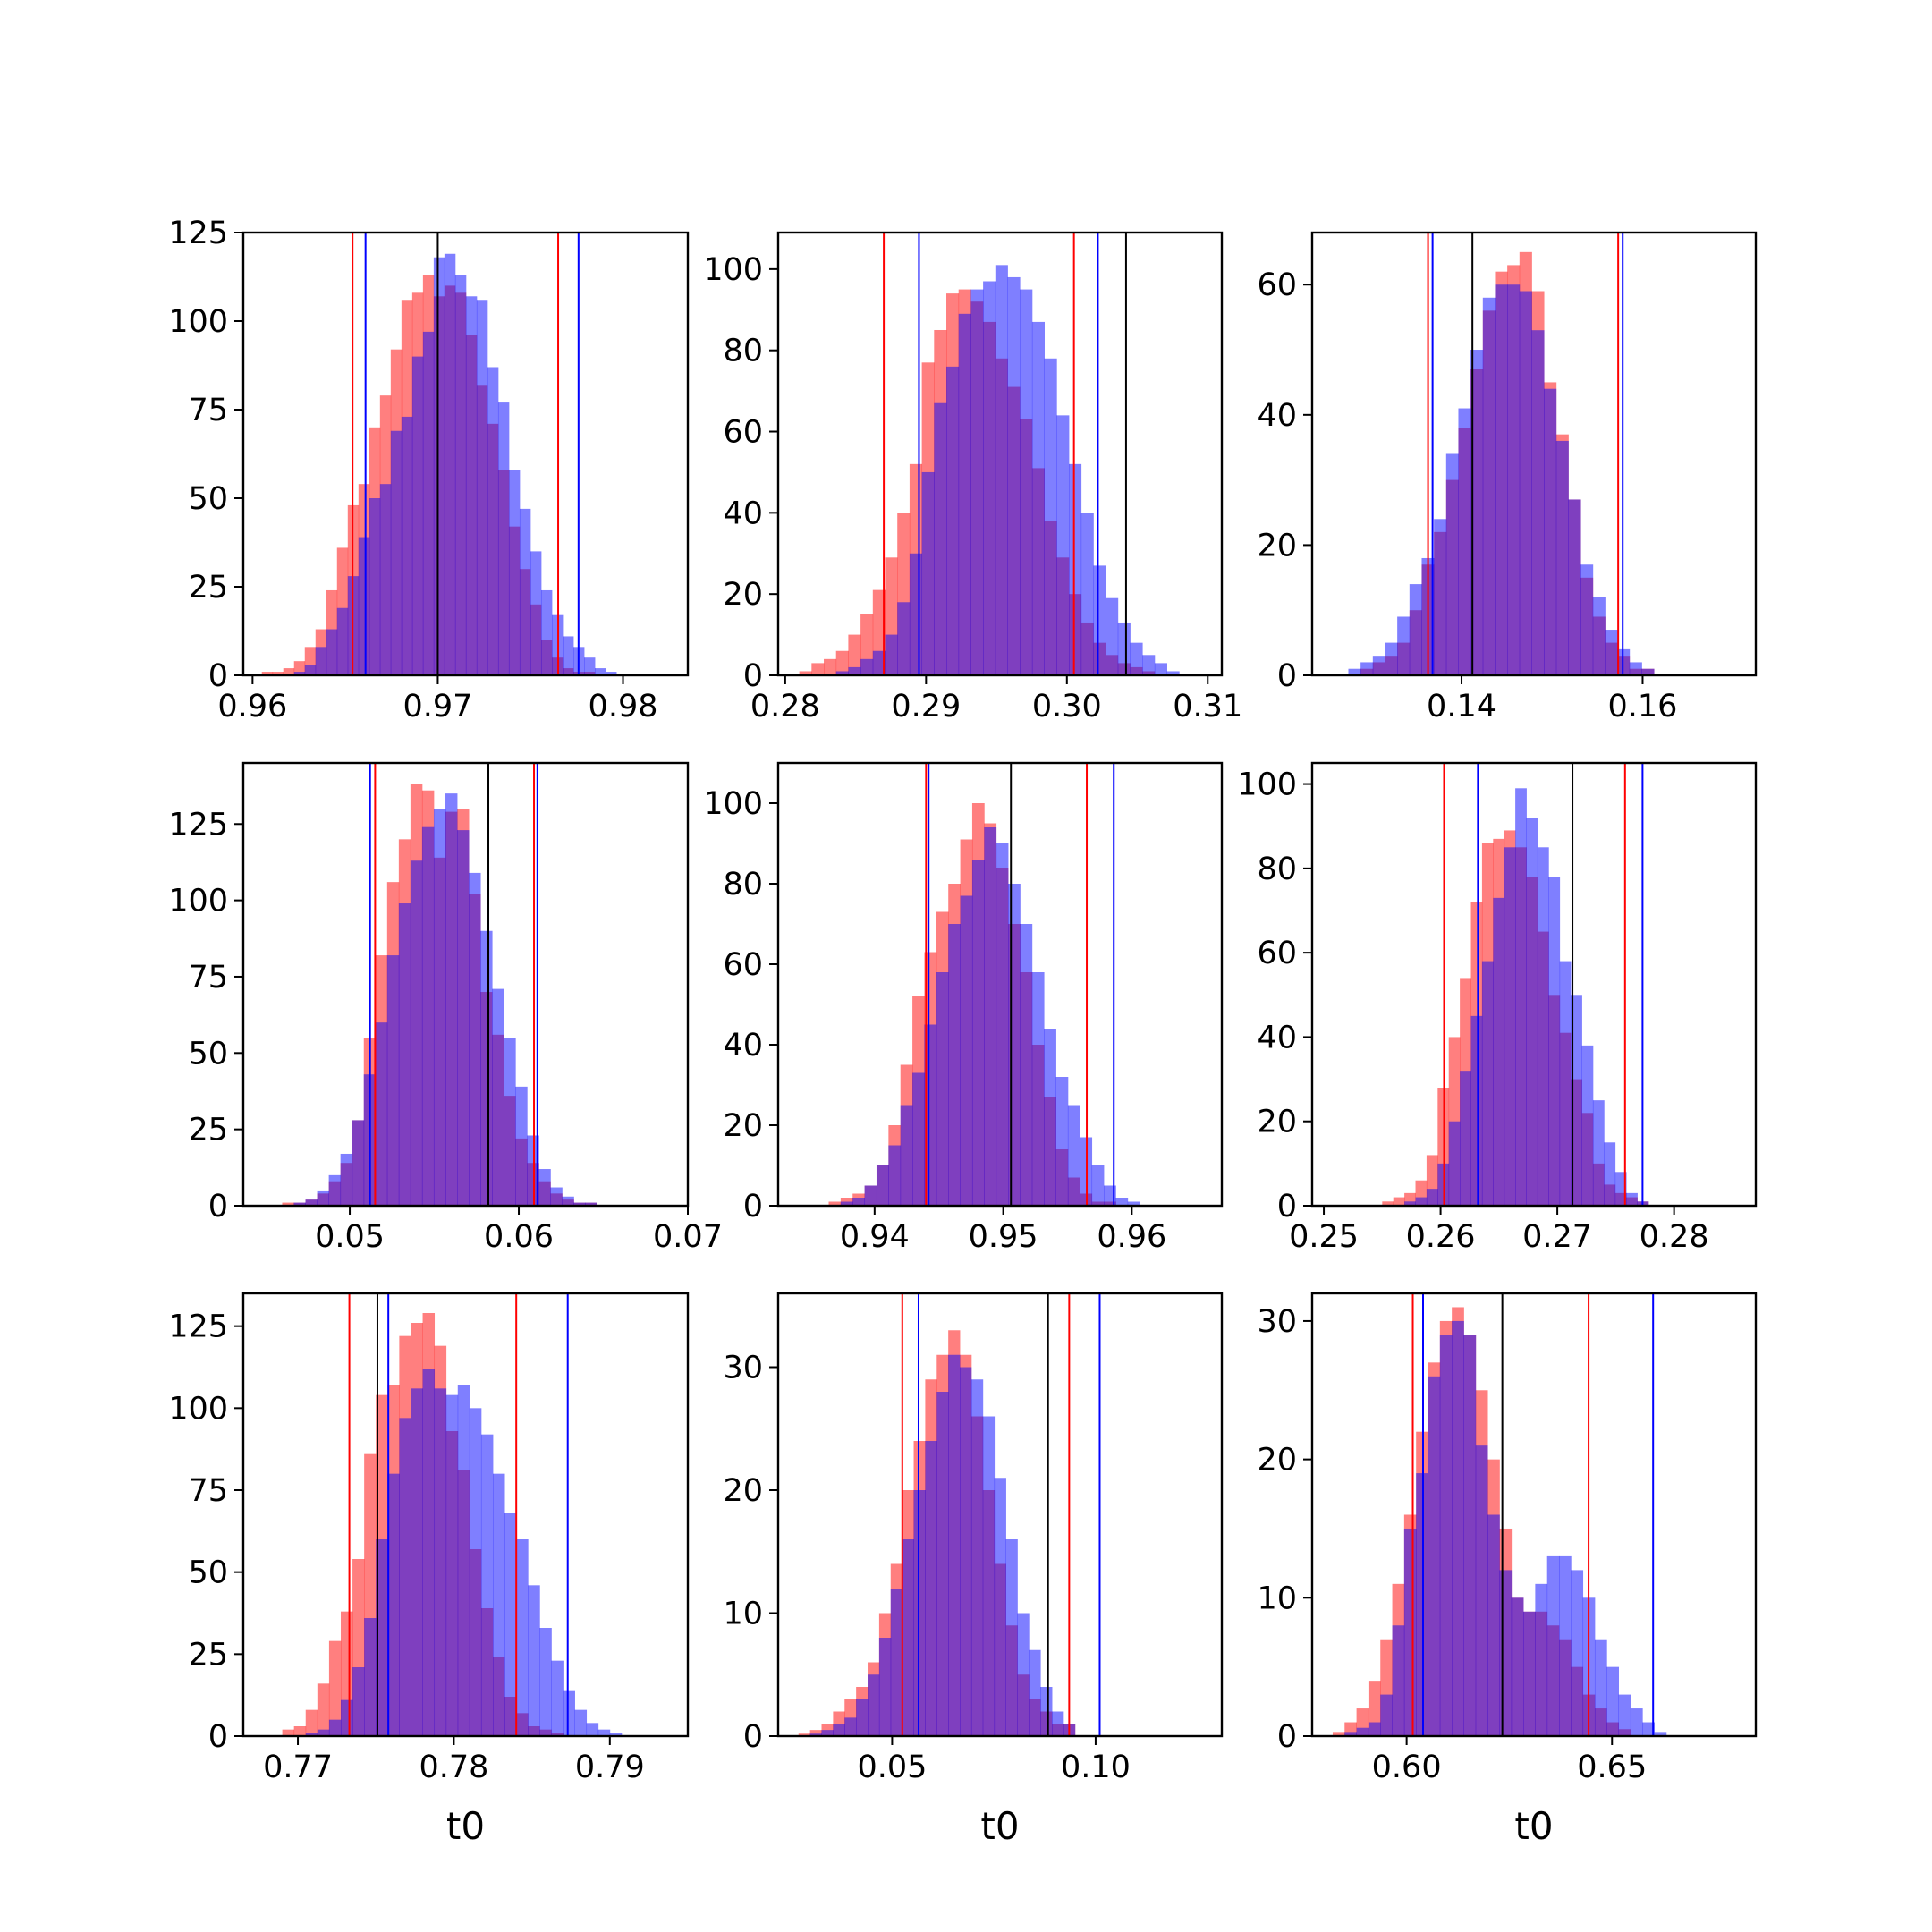  I want to click on y-tick-label: 0, so click(753, 676).